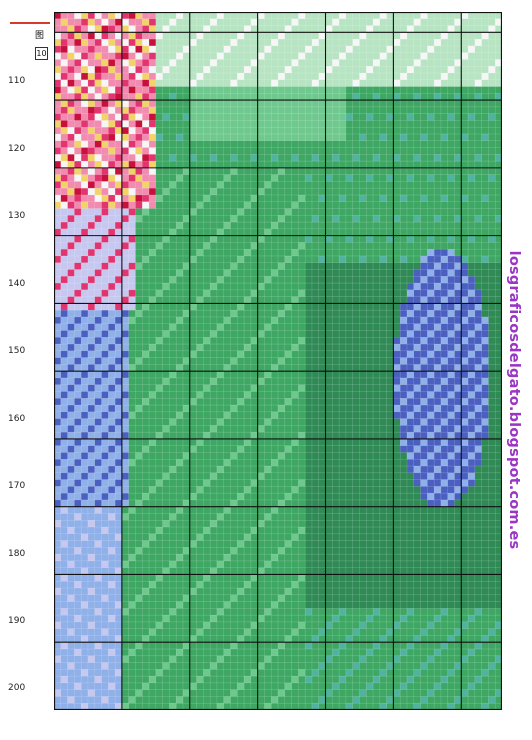  I want to click on row-number-120: 120, so click(17, 149).